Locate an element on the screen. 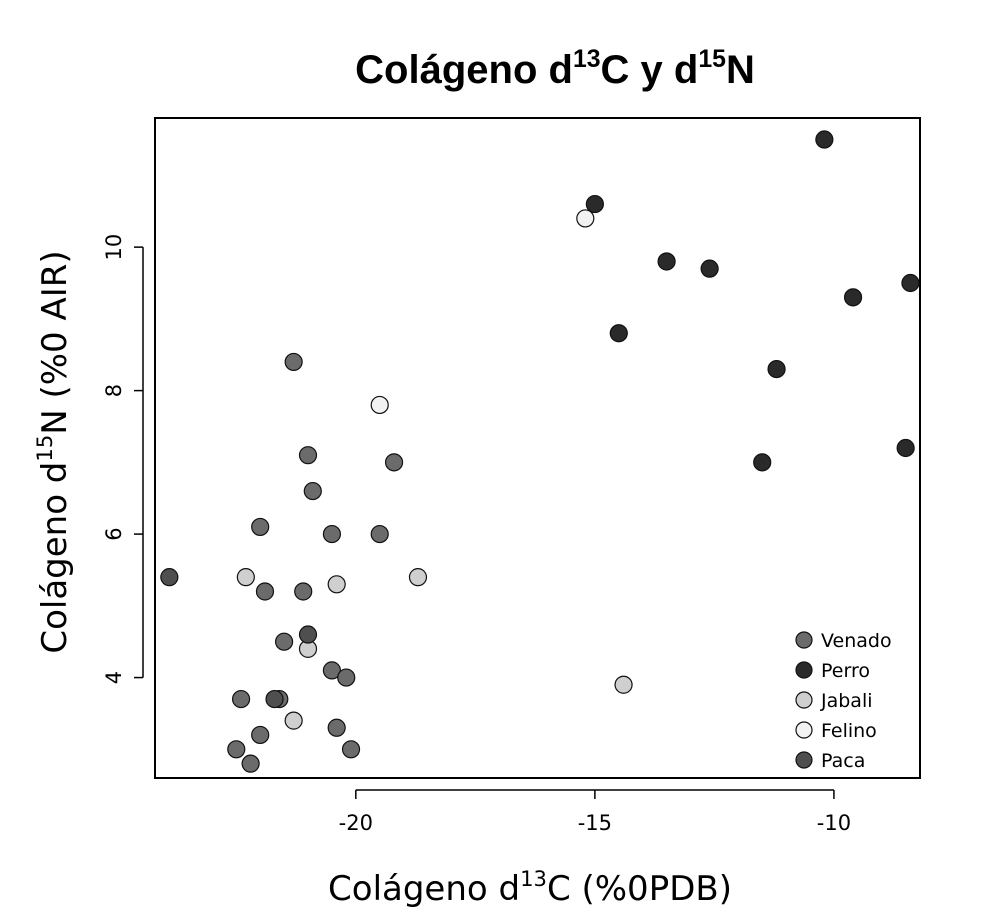 This screenshot has width=1004, height=923. legend-marker-perro is located at coordinates (804, 670).